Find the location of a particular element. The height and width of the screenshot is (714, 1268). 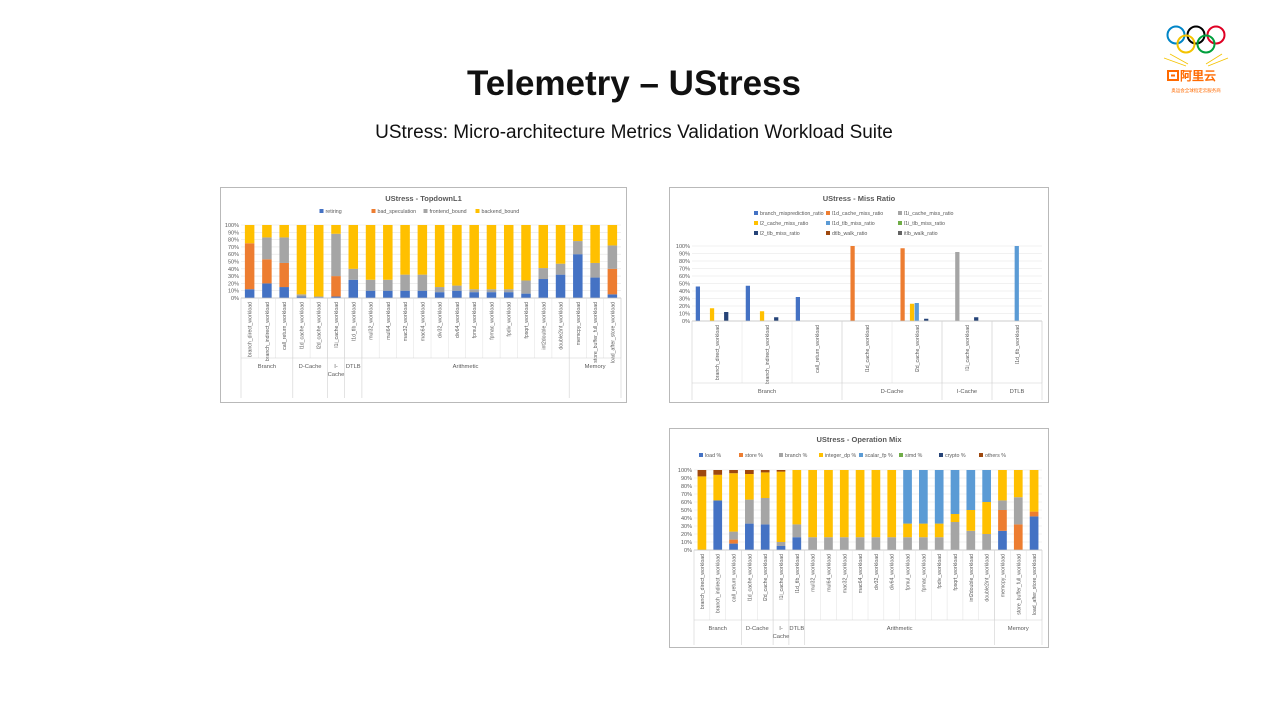

category-label: l1d_cache_workload is located at coordinates (302, 325).